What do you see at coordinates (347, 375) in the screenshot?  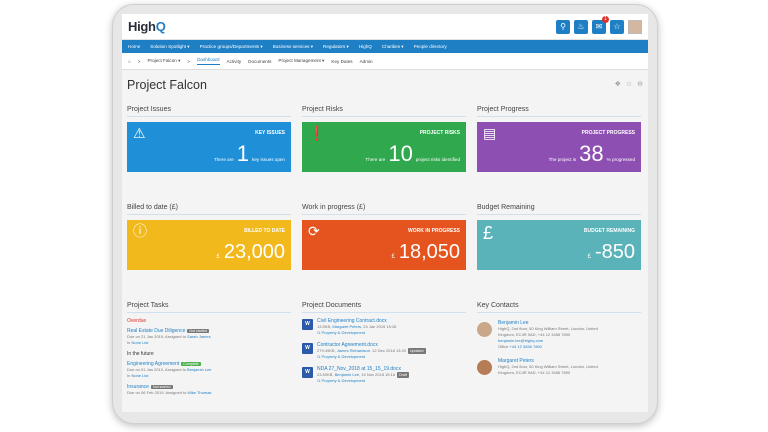 I see `document-author: Benjamin Lee` at bounding box center [347, 375].